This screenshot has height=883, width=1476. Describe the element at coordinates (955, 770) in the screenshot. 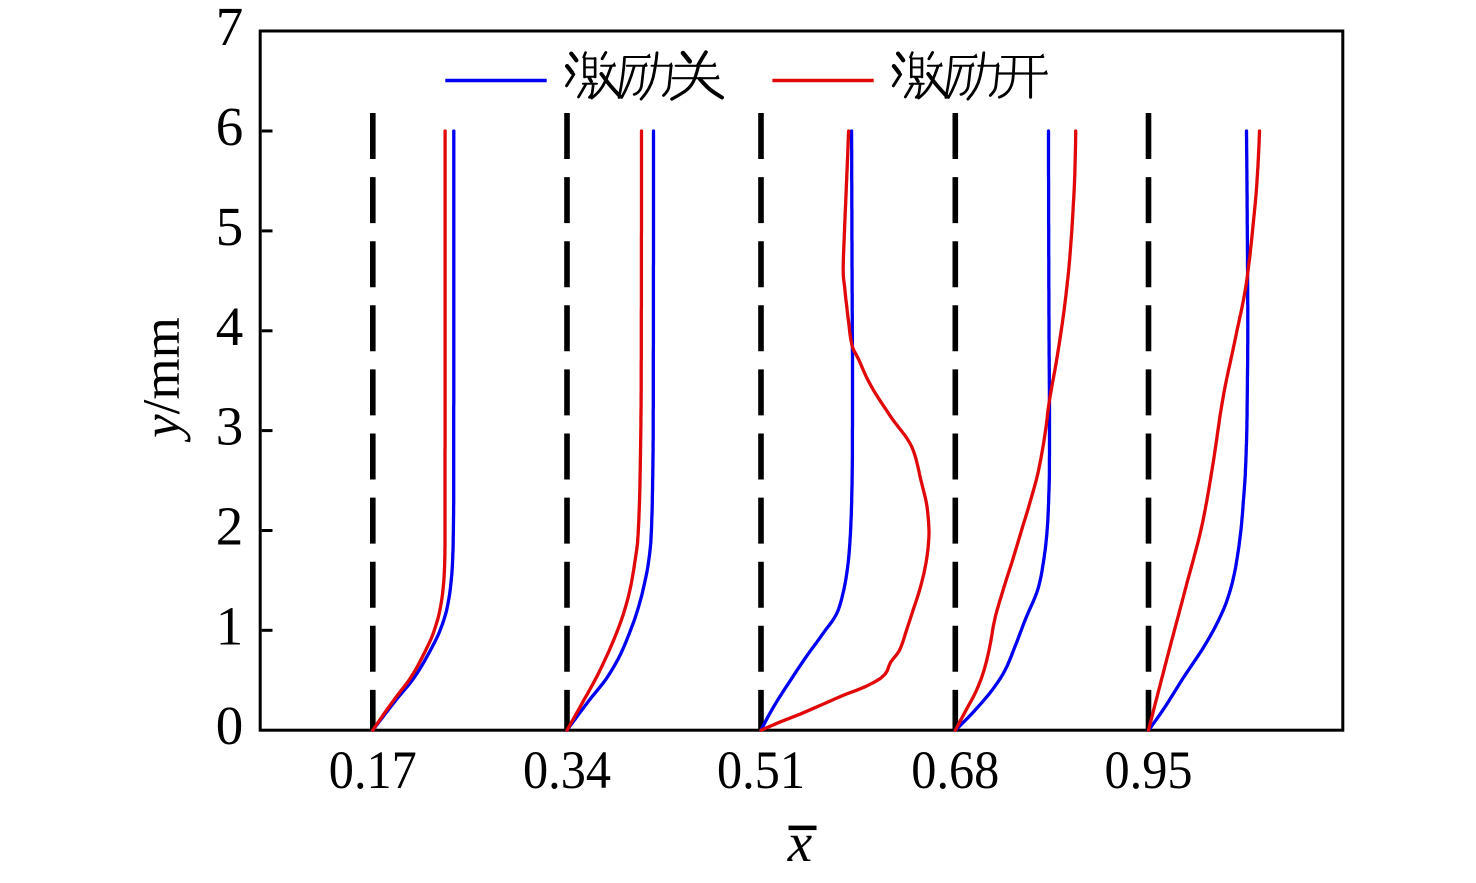

I see `svg-text: 0.68` at that location.